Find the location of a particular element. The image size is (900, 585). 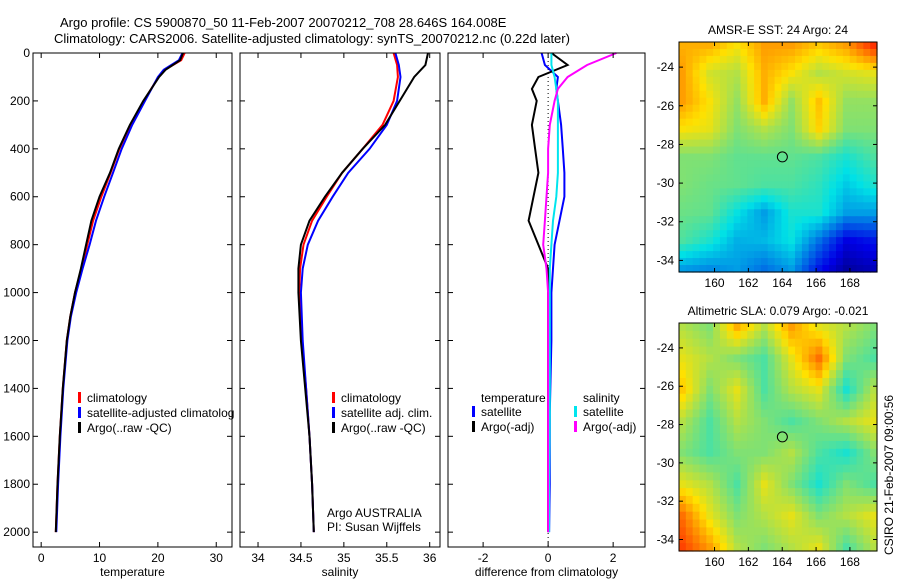

x-tick-label: -2 is located at coordinates (483, 558).